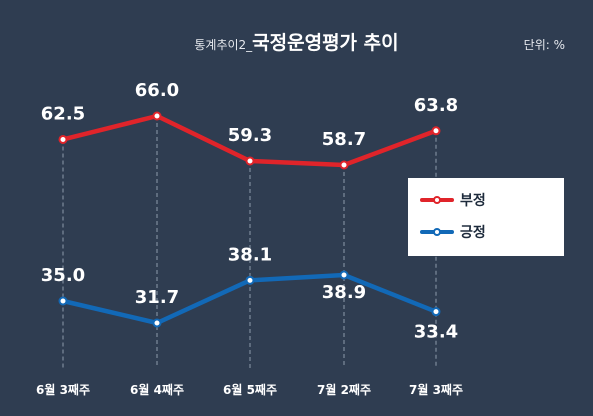  What do you see at coordinates (157, 297) in the screenshot?
I see `data-label-1-1: 31.7` at bounding box center [157, 297].